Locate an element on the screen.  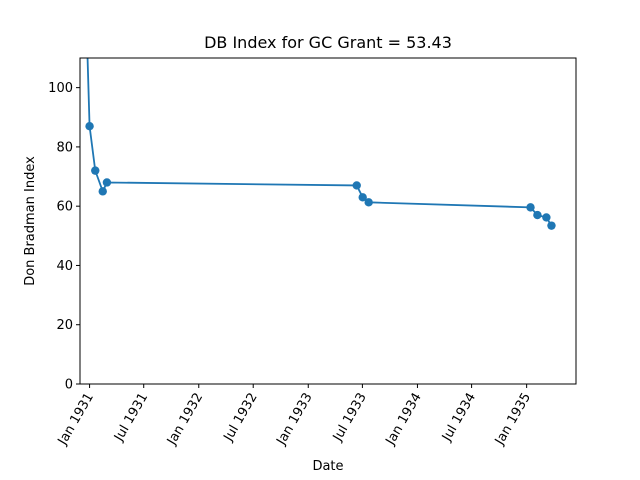
x-tick-label: Jul 1933 is located at coordinates (350, 418).